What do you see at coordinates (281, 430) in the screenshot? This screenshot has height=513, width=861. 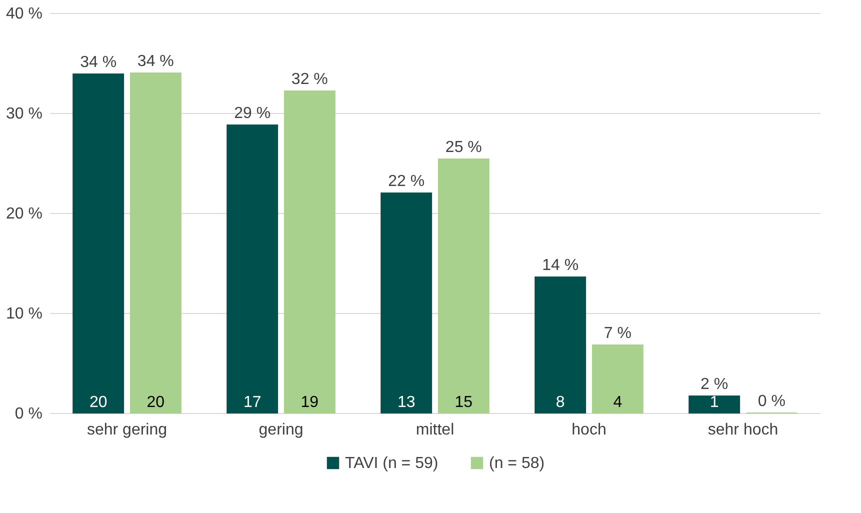 I see `x-tick-label: gering` at bounding box center [281, 430].